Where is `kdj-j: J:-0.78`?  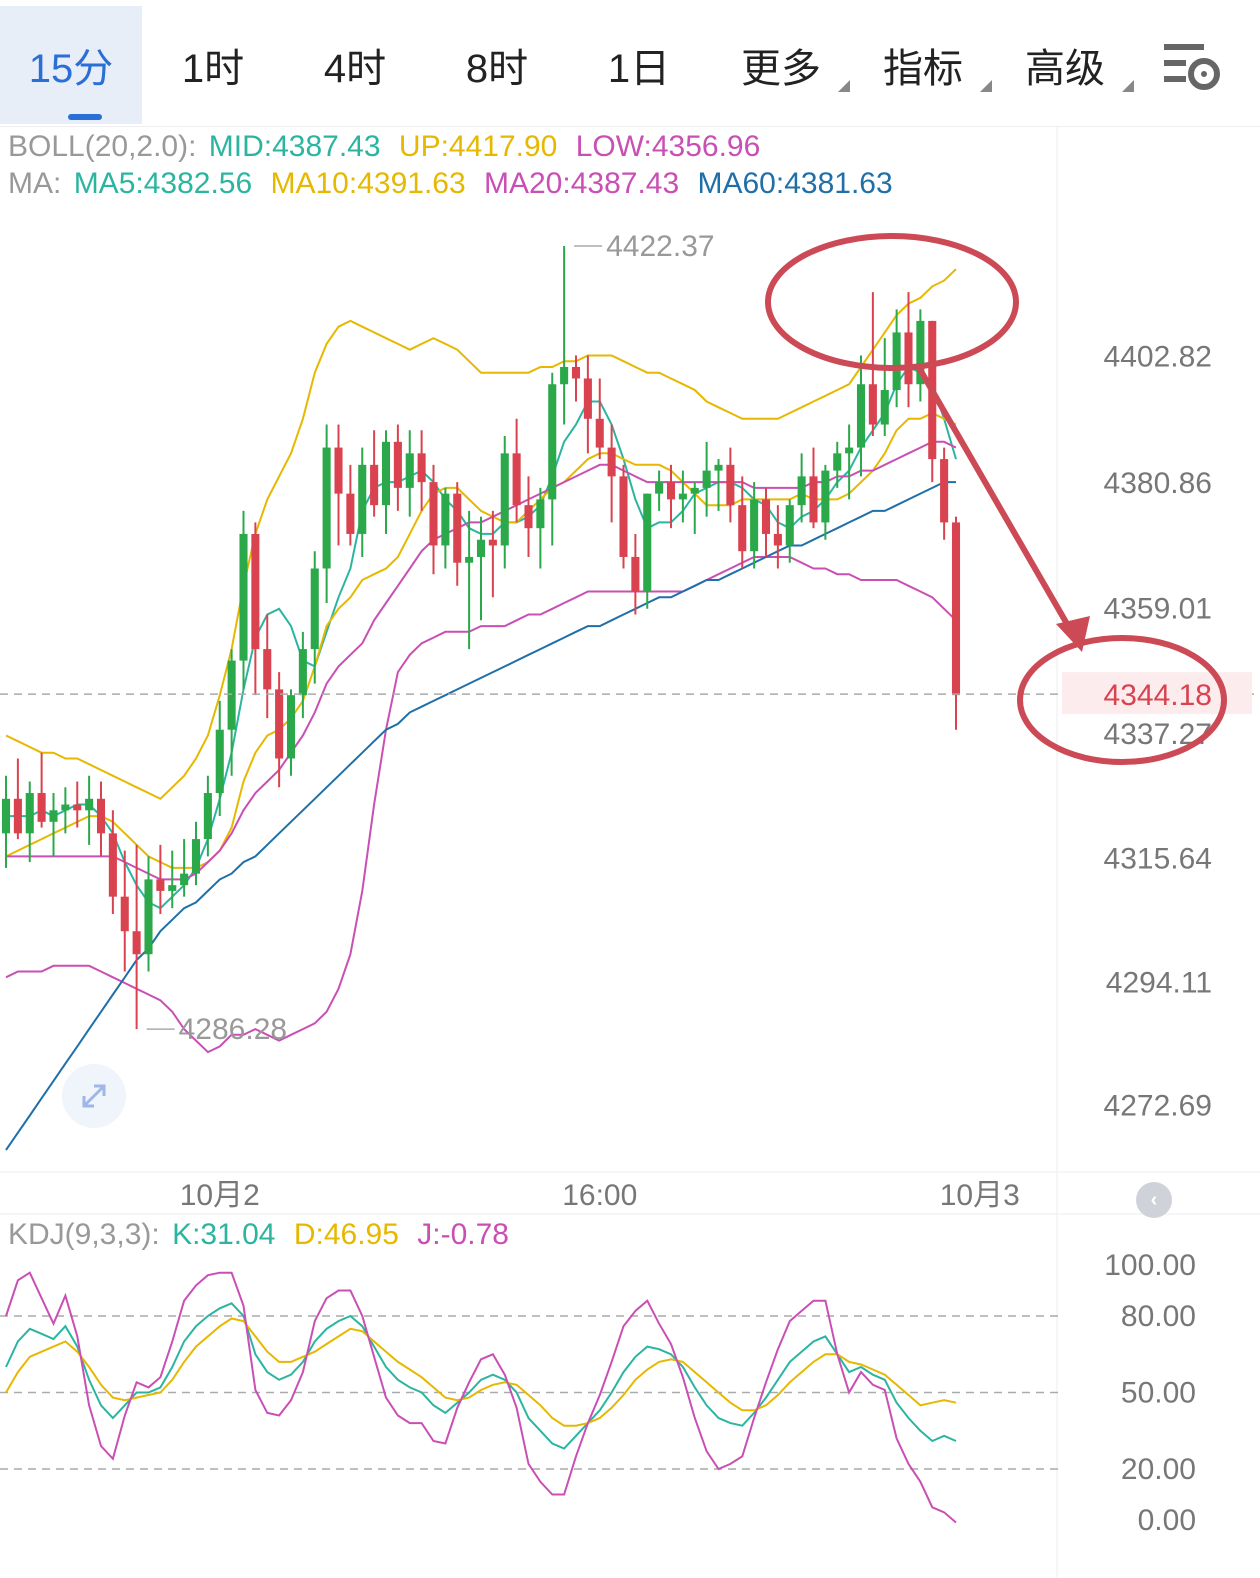
kdj-j: J:-0.78 is located at coordinates (463, 1234).